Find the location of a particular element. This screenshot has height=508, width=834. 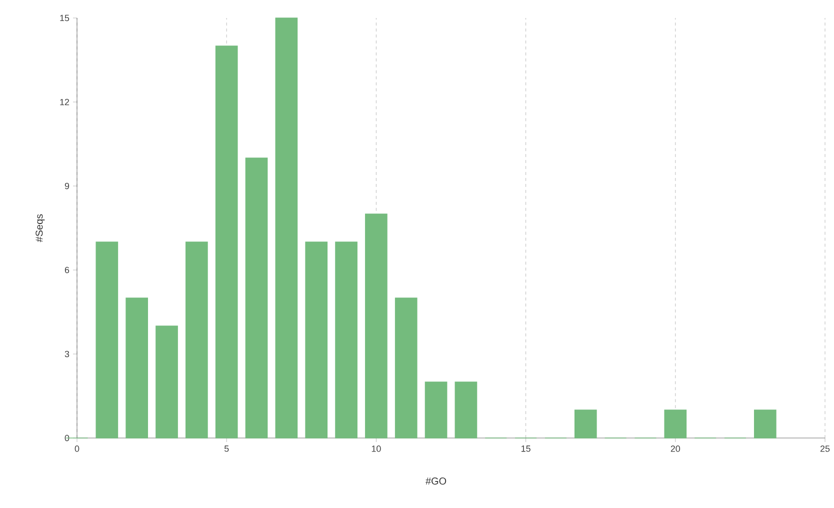

y-axis-title: #Seqs is located at coordinates (40, 228).